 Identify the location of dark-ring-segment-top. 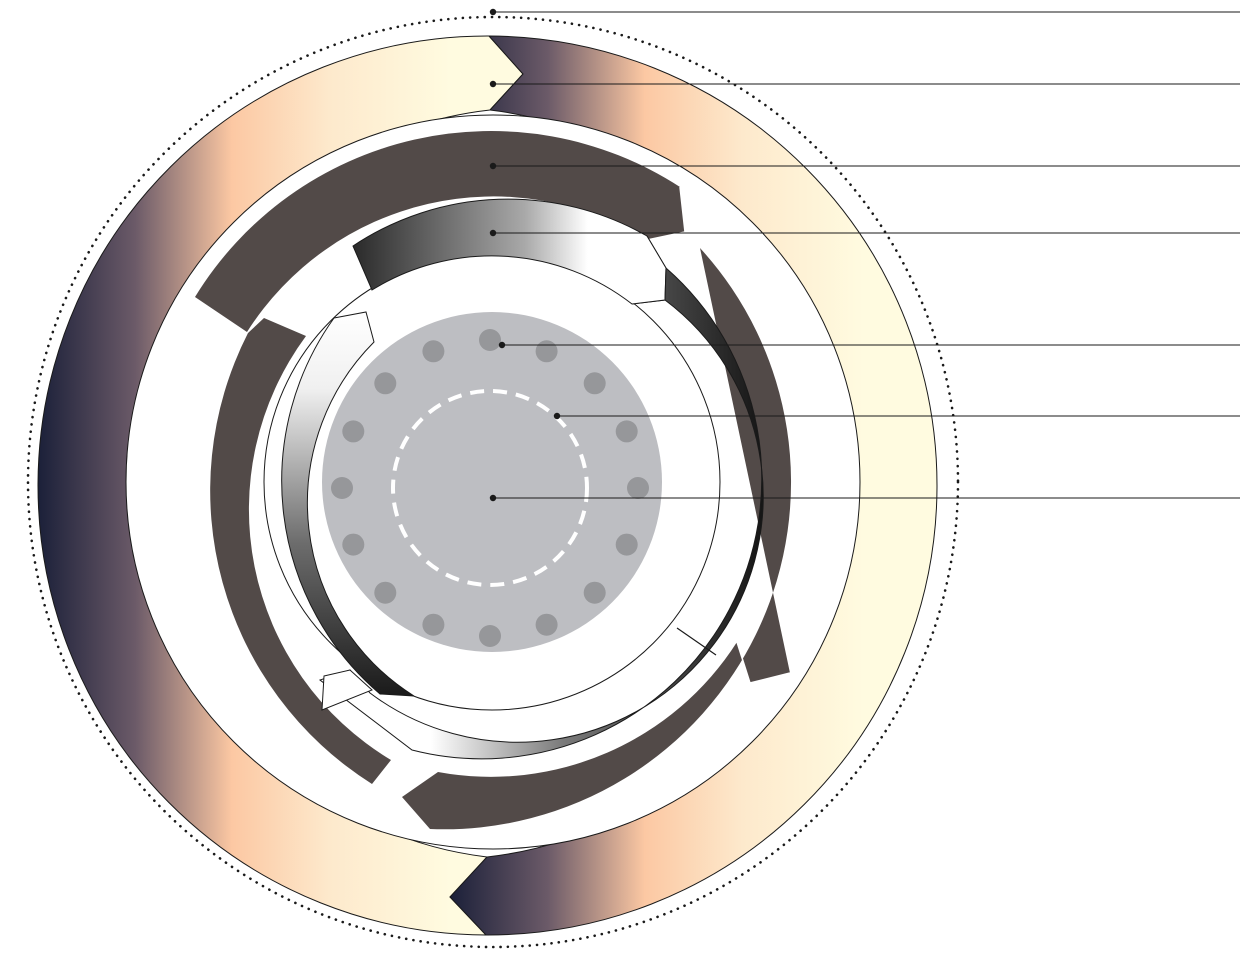
(440, 231).